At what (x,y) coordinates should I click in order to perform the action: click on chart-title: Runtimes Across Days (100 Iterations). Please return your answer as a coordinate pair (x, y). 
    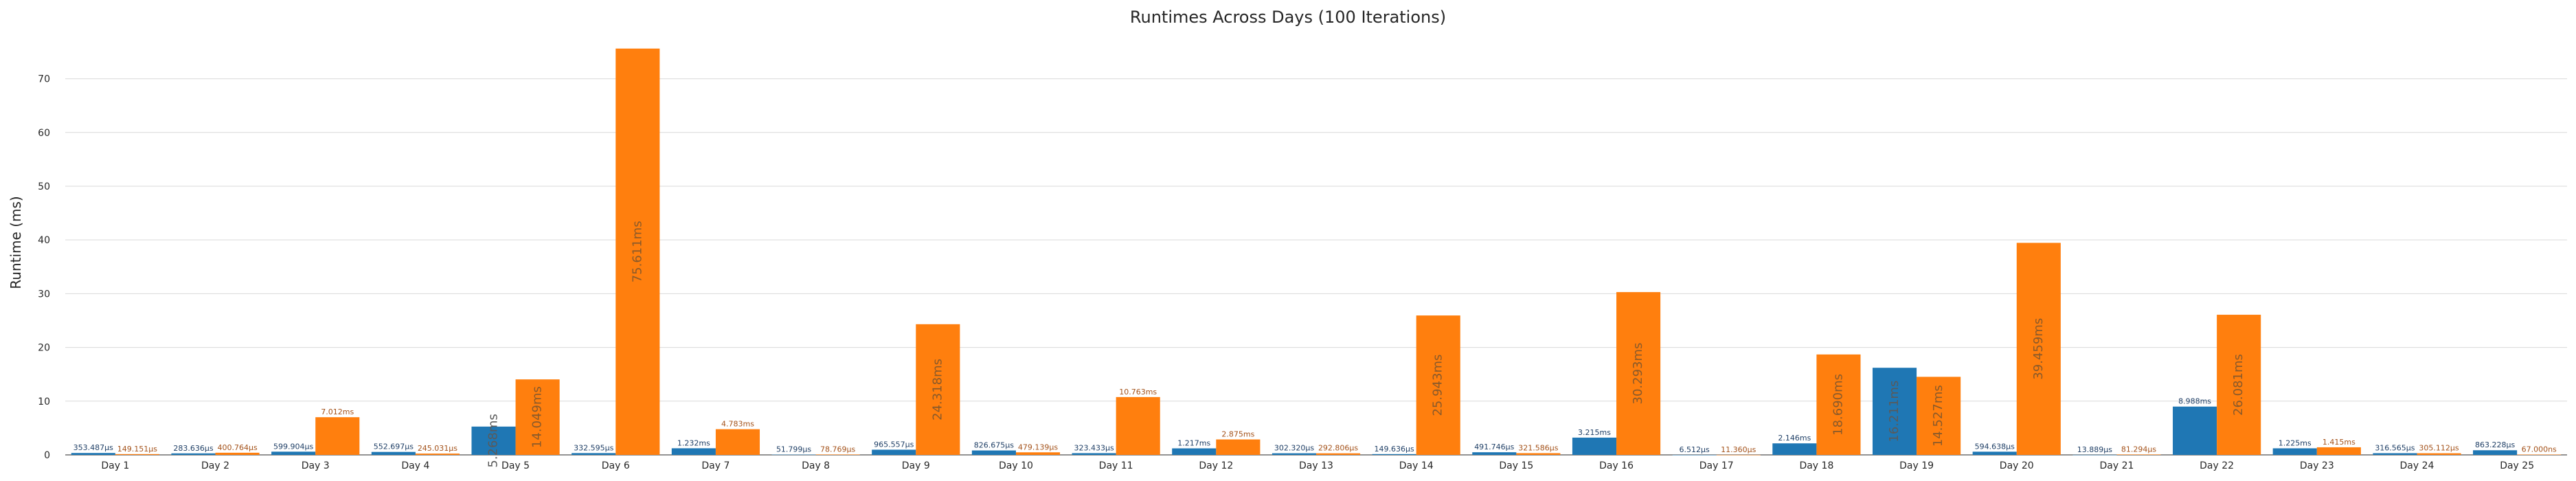
    Looking at the image, I should click on (1288, 17).